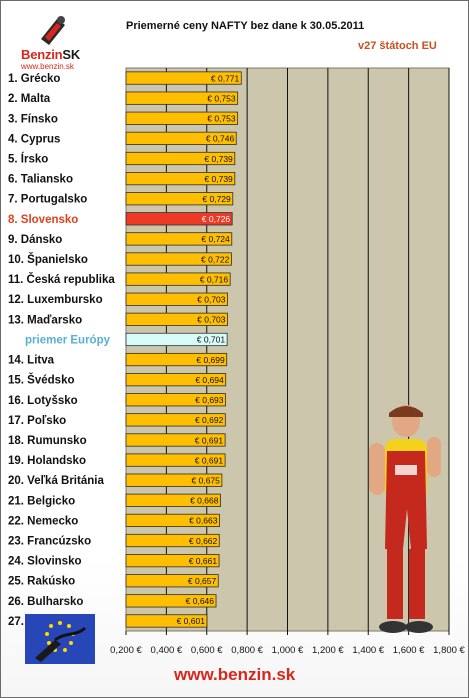 This screenshot has width=469, height=698. Describe the element at coordinates (55, 300) in the screenshot. I see `category-label: 12. Luxembursko` at that location.